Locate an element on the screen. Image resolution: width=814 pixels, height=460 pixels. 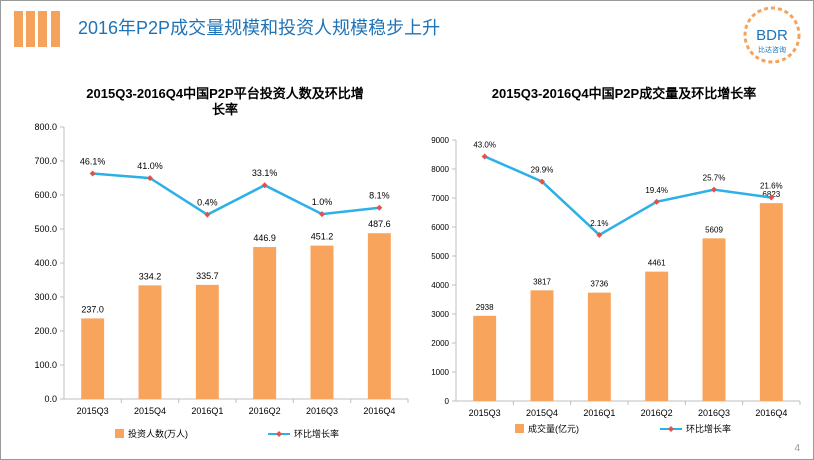
bar-value-label: 3817 is located at coordinates (542, 281).